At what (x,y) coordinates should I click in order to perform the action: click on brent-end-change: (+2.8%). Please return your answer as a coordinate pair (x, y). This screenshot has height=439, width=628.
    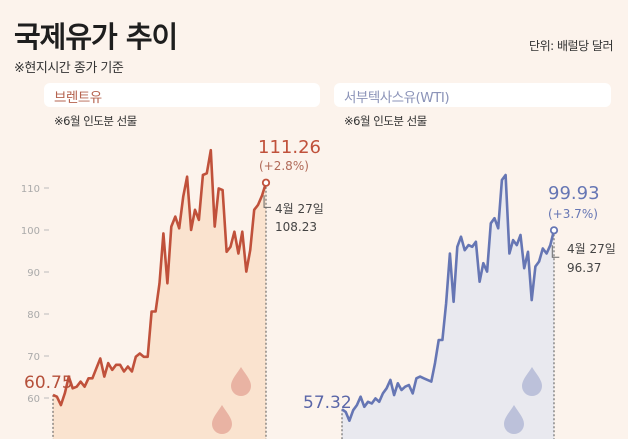
    Looking at the image, I should click on (284, 166).